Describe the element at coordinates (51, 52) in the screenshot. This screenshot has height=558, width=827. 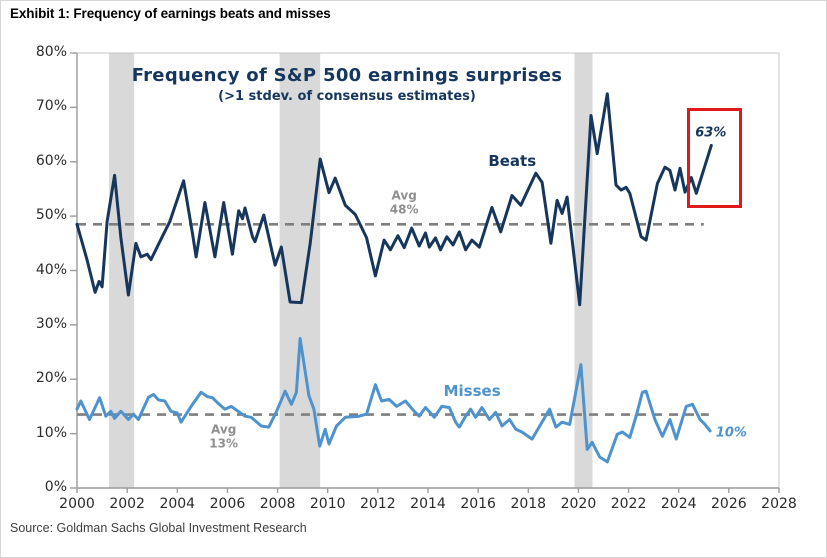
I see `y-tick-label: 80%` at that location.